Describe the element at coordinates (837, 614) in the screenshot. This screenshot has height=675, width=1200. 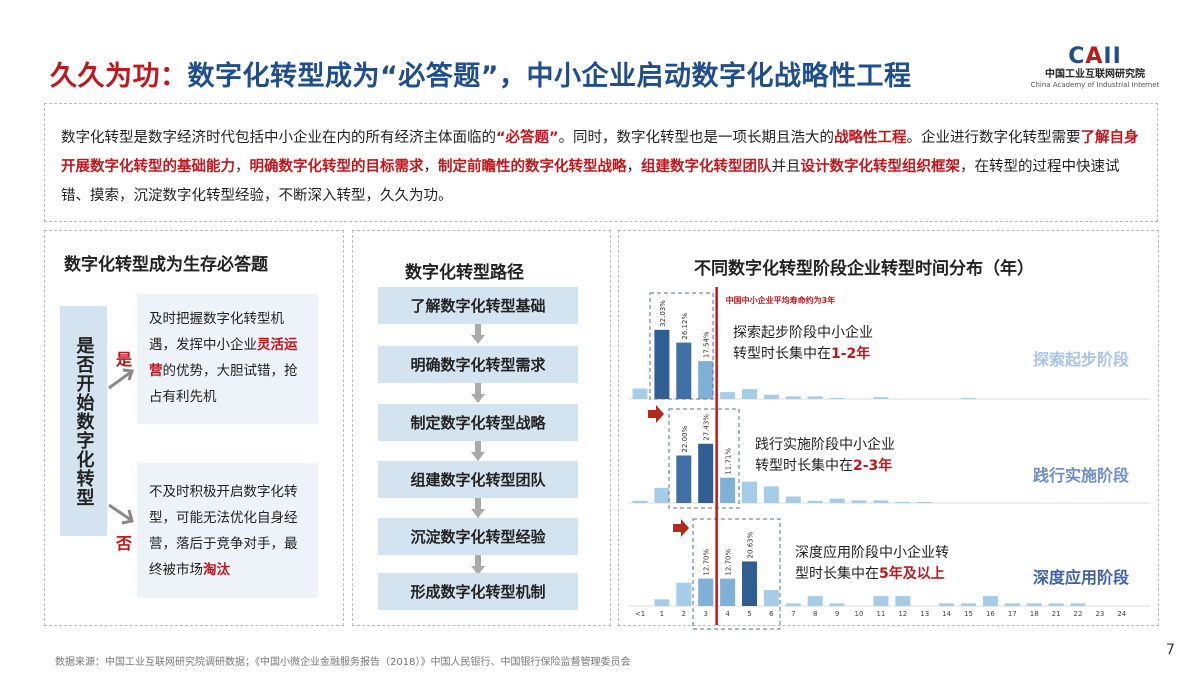
I see `x-tick-label: 9` at that location.